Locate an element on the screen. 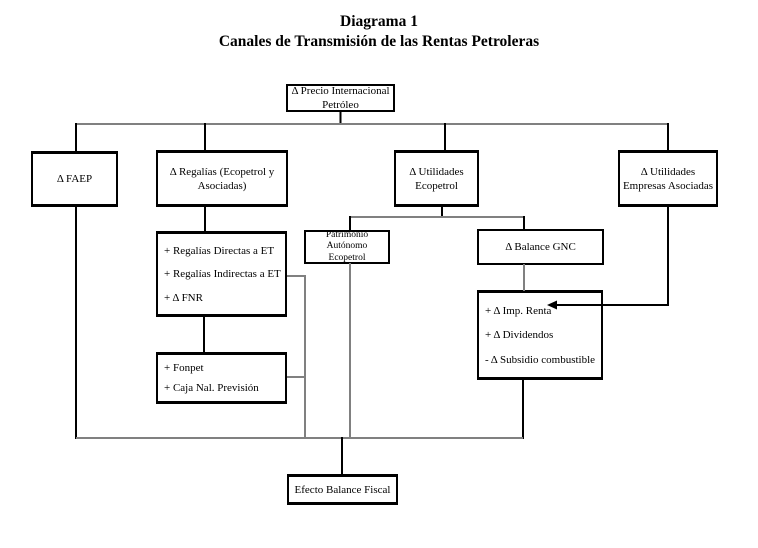 This screenshot has width=758, height=548. node-line: Δ FAEP is located at coordinates (74, 179).